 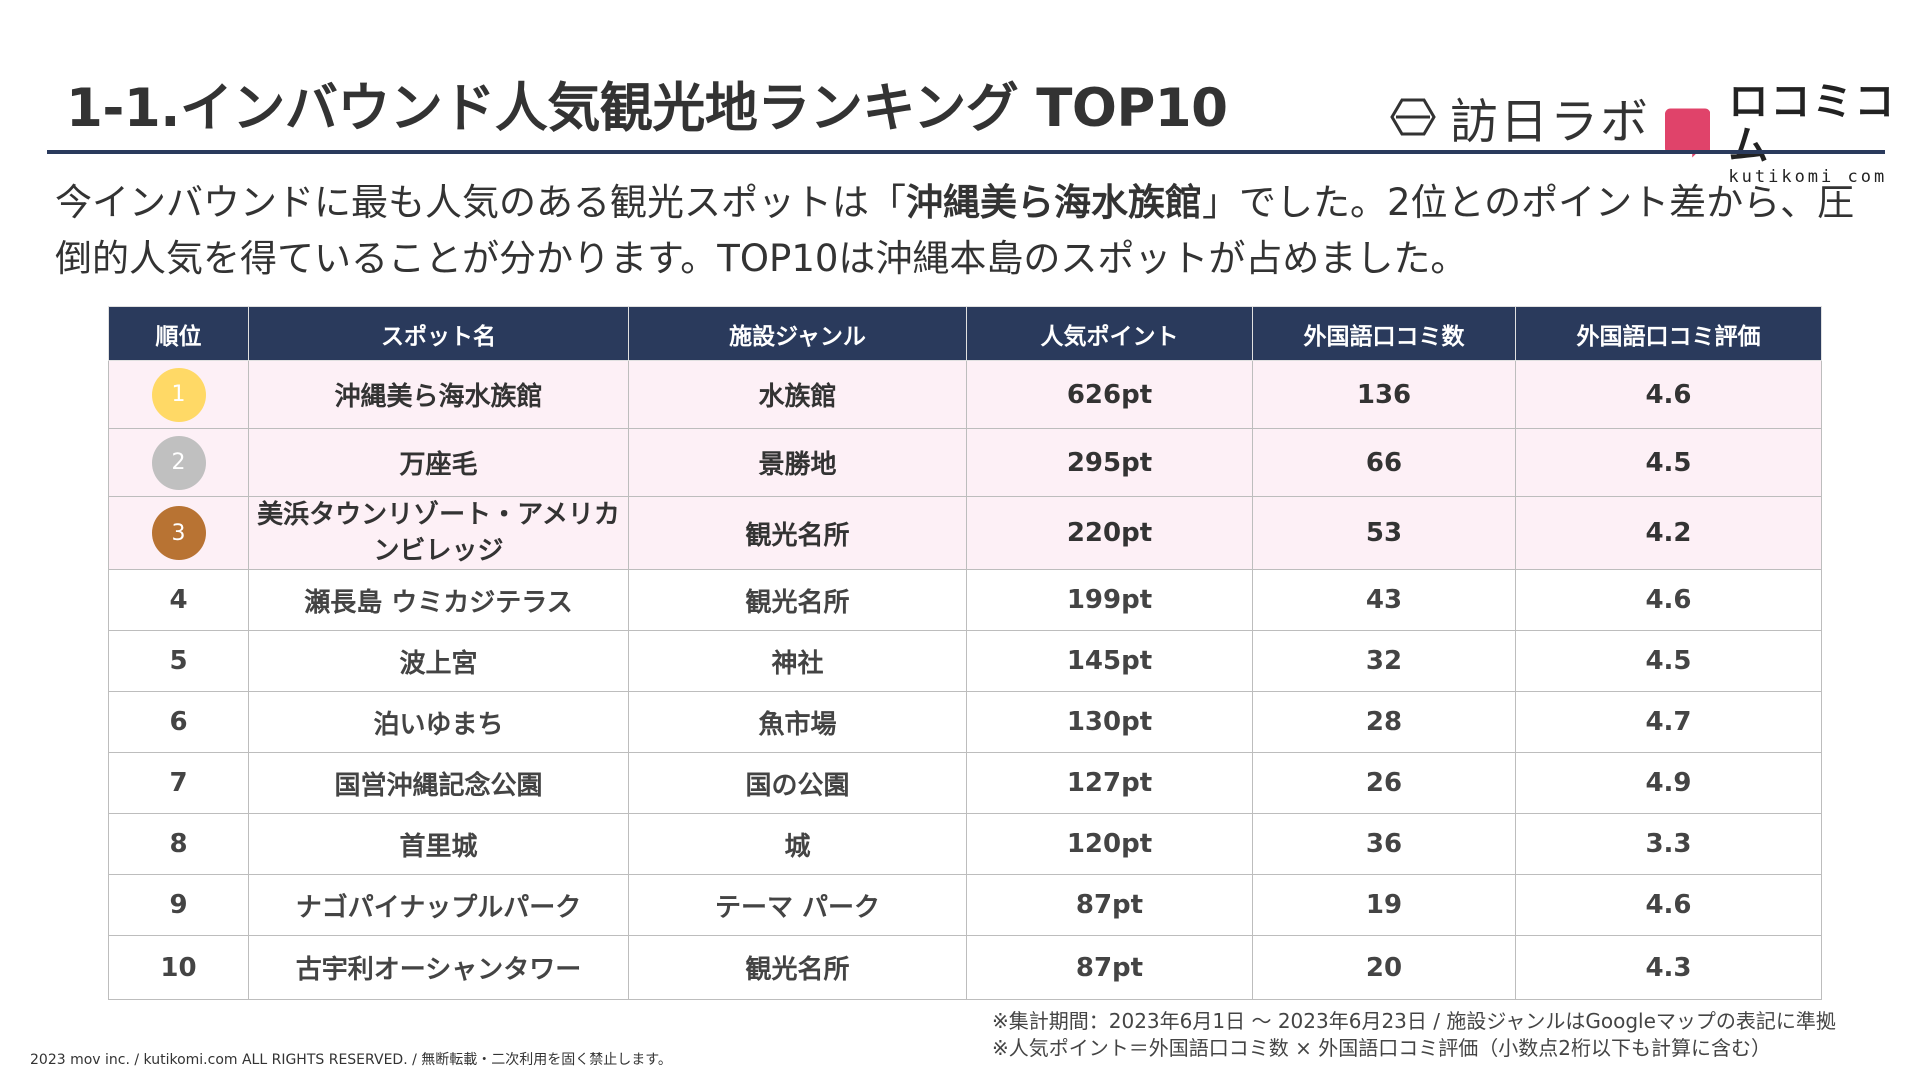 I want to click on review-count-cell: 136, so click(x=1384, y=394).